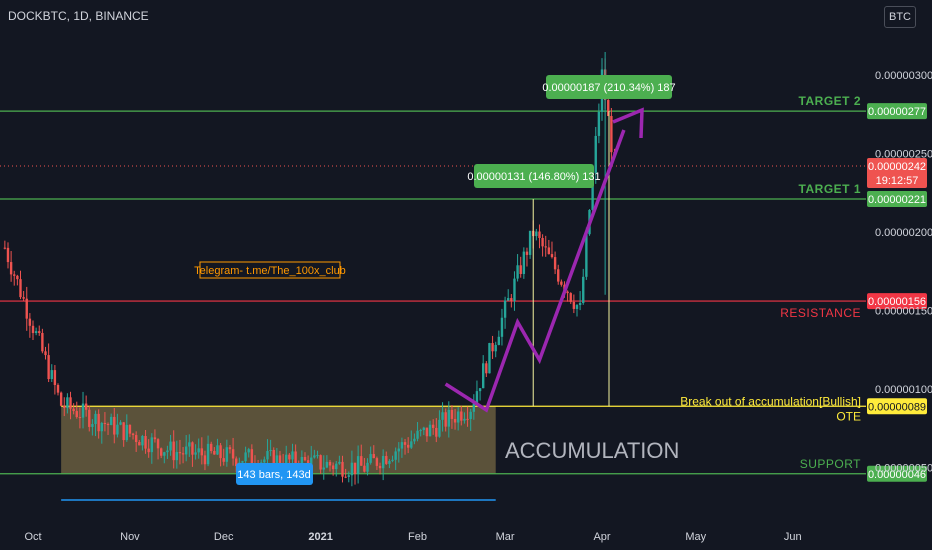 The width and height of the screenshot is (932, 550). I want to click on measure1-label: 0.00000131 (146.80%) 131, so click(533, 177).